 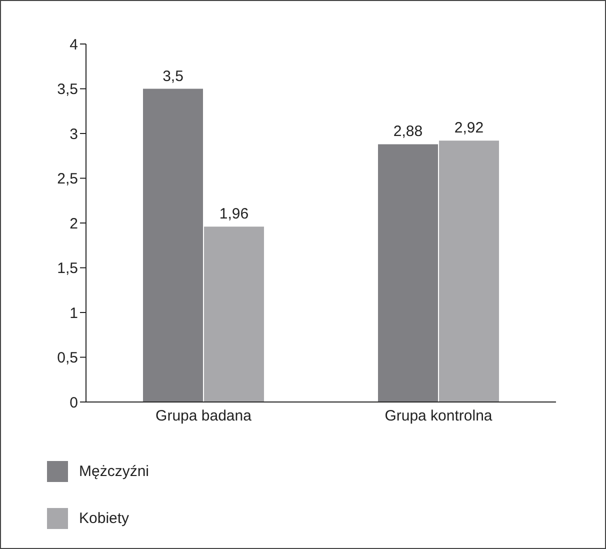 What do you see at coordinates (74, 403) in the screenshot?
I see `y-tick-label: 0` at bounding box center [74, 403].